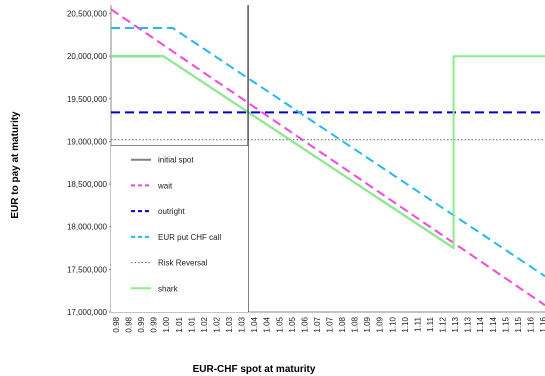 The height and width of the screenshot is (376, 545). Describe the element at coordinates (166, 324) in the screenshot. I see `x-tick-label: 1.00` at that location.